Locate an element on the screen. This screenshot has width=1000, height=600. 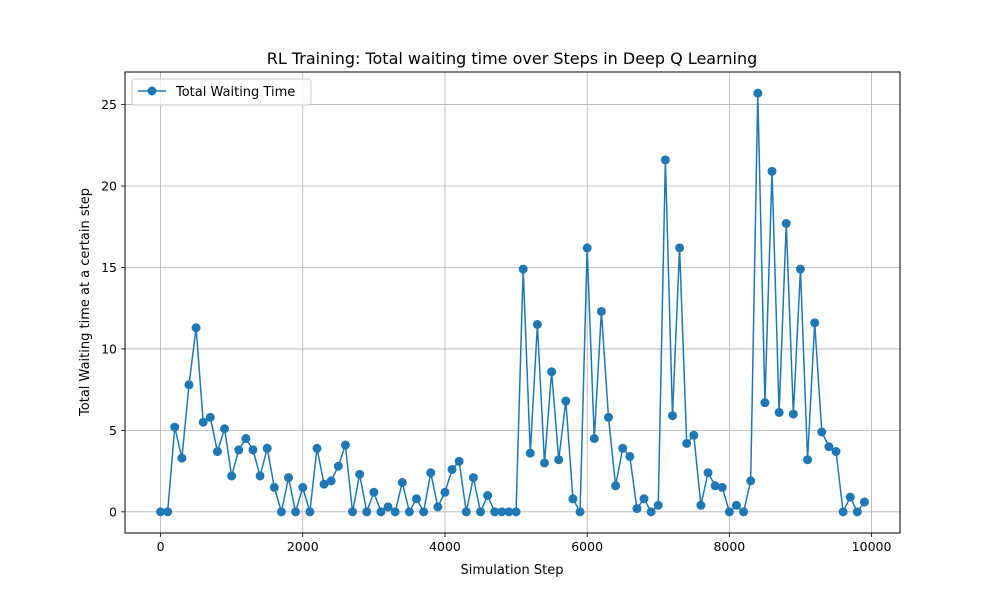
y-axis-label: Total Waiting time at a certain step is located at coordinates (85, 302).